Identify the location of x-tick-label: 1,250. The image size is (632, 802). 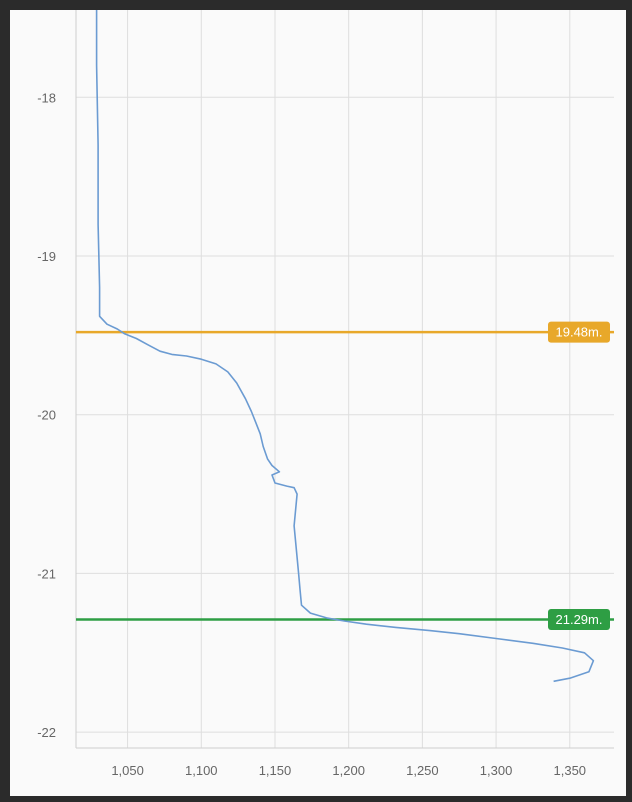
(422, 770).